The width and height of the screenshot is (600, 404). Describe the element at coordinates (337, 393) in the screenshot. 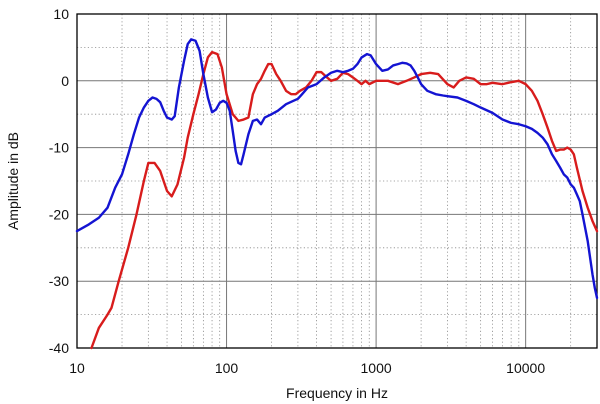

I see `x-axis-label: Frequency in Hz` at that location.